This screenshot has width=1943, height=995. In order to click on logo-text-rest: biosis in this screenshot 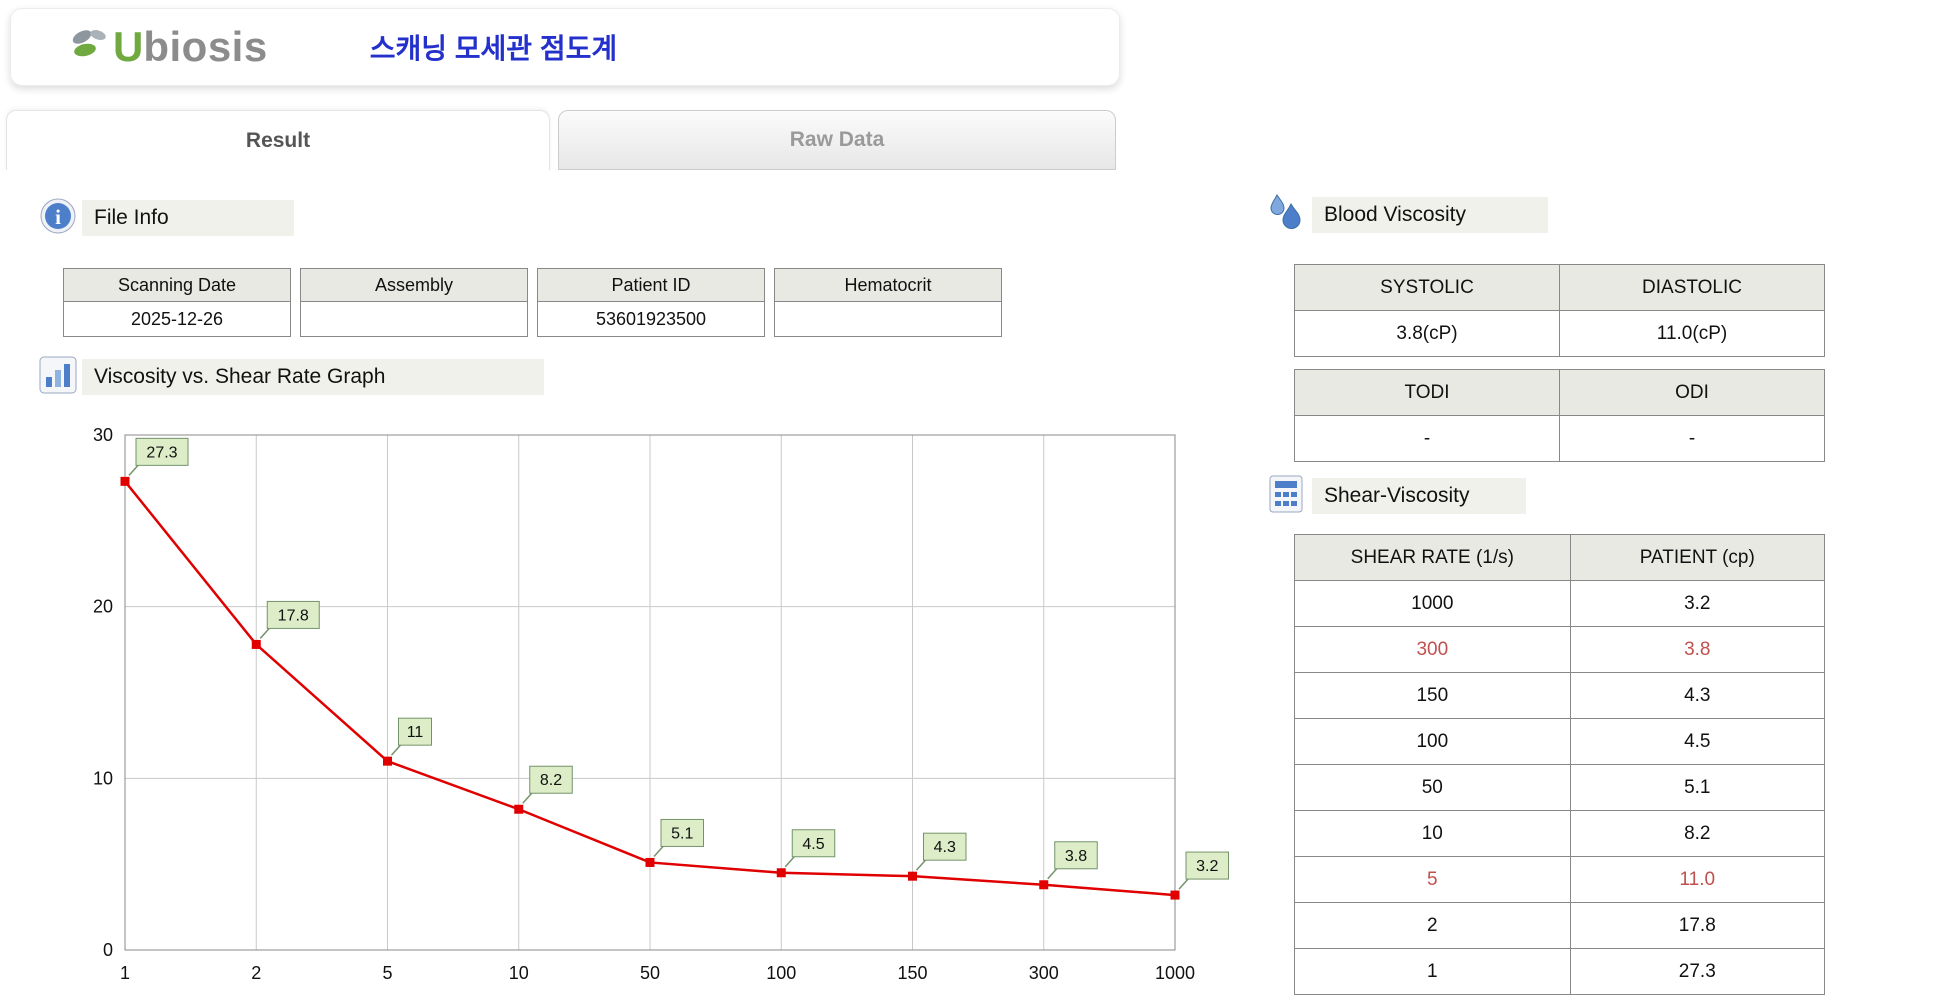, I will do `click(205, 46)`.